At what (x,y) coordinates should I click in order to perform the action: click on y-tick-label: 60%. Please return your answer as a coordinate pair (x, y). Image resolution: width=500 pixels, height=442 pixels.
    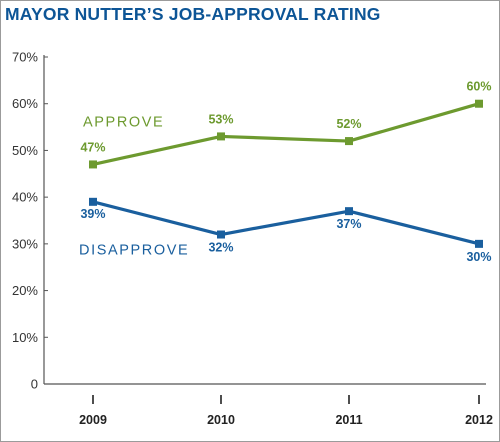
    Looking at the image, I should click on (25, 103).